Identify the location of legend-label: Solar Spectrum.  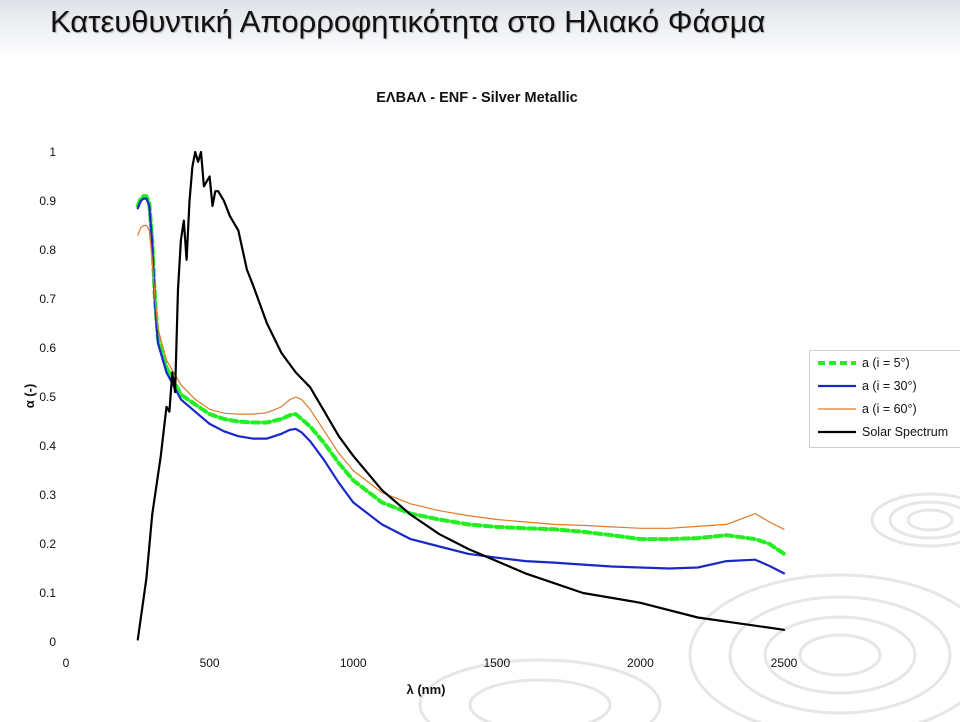
(905, 432).